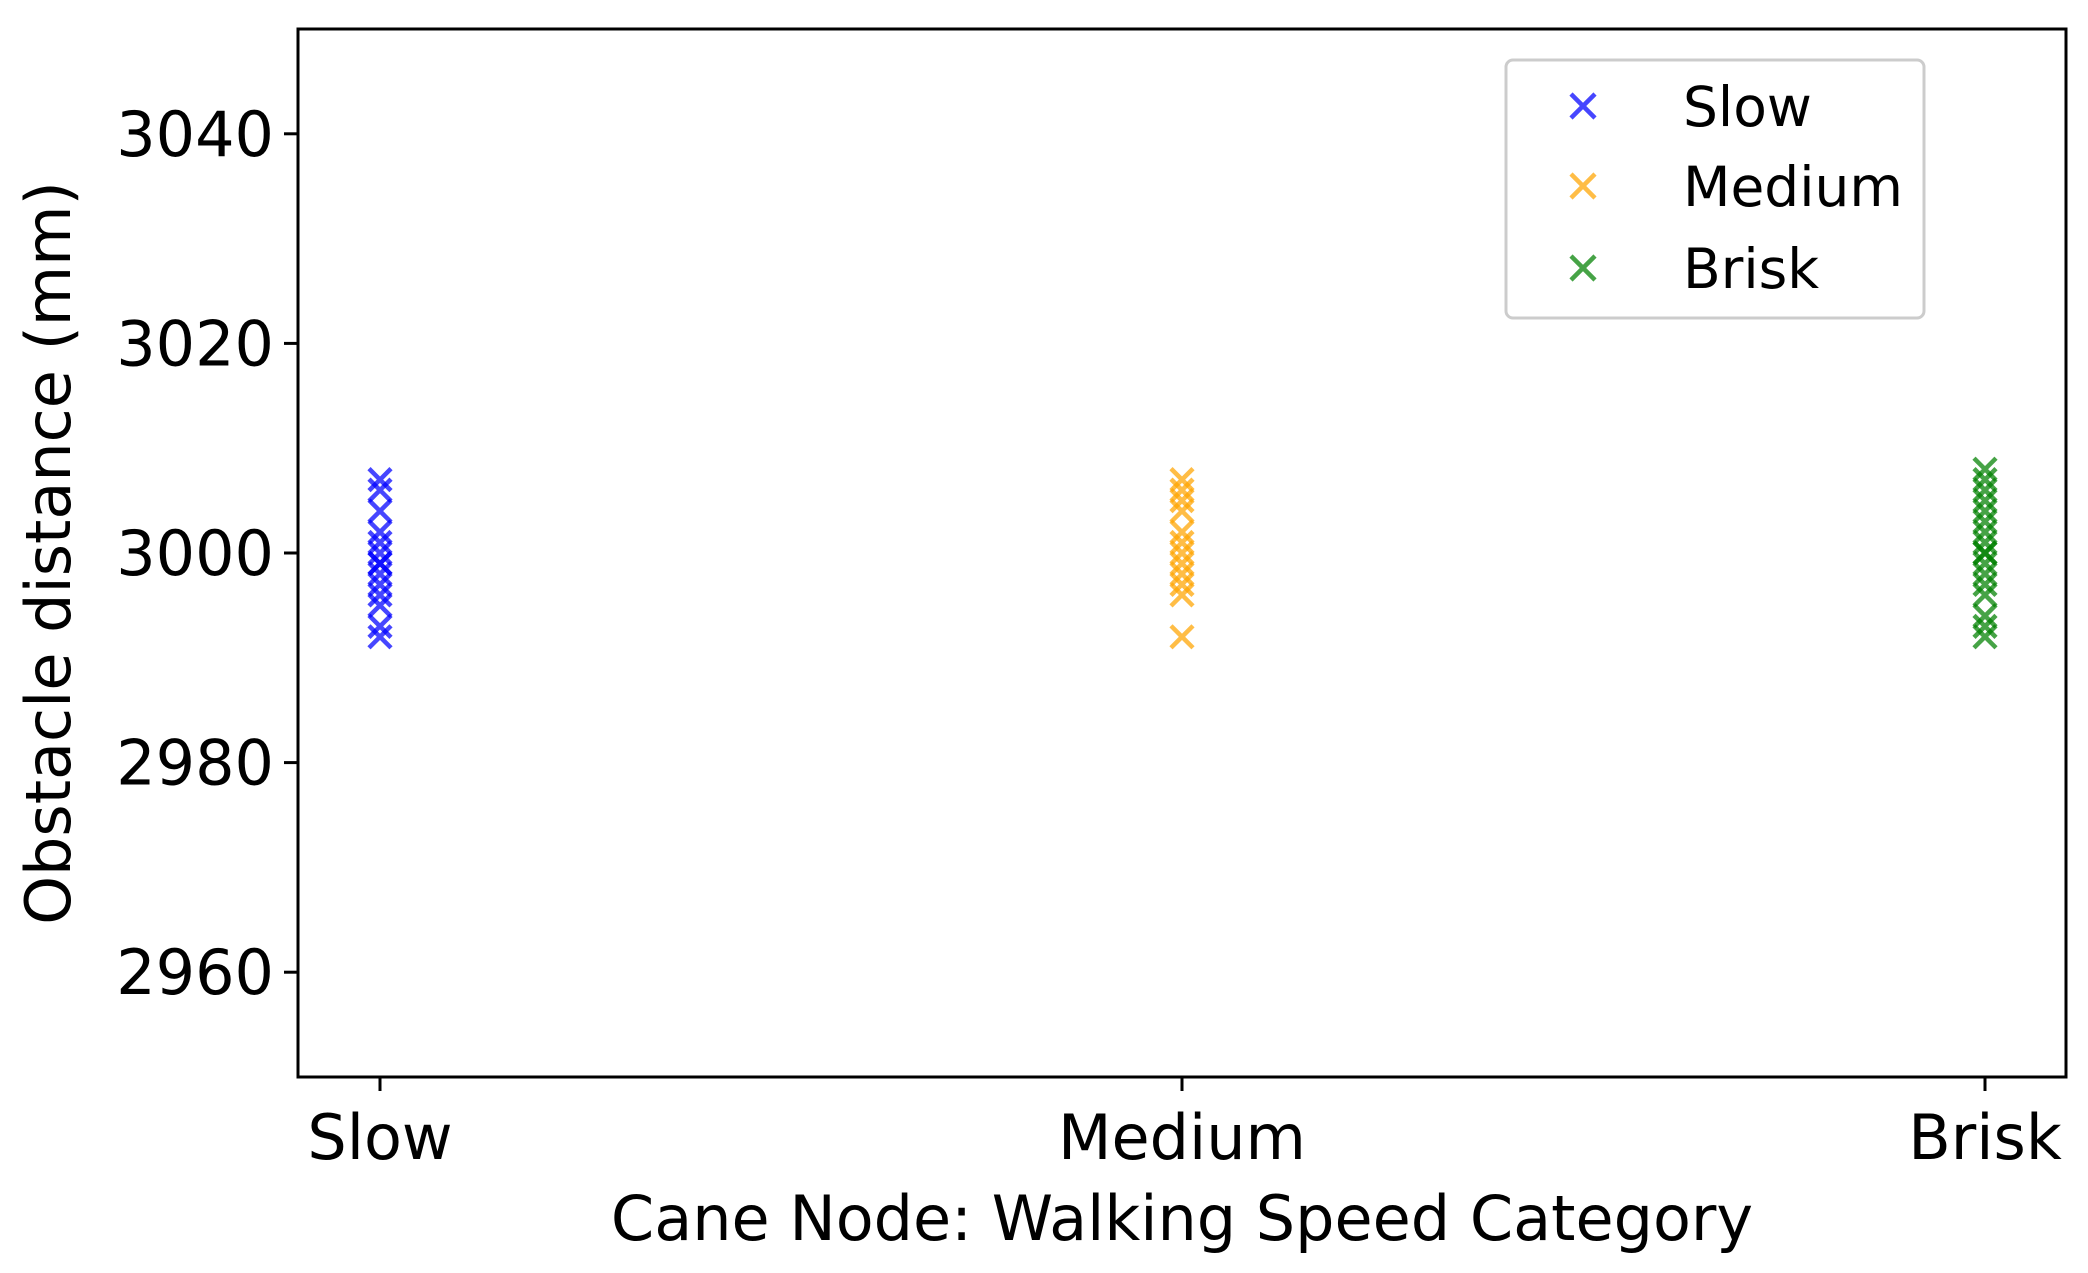 This screenshot has height=1273, width=2088. I want to click on legend-box, so click(1715, 189).